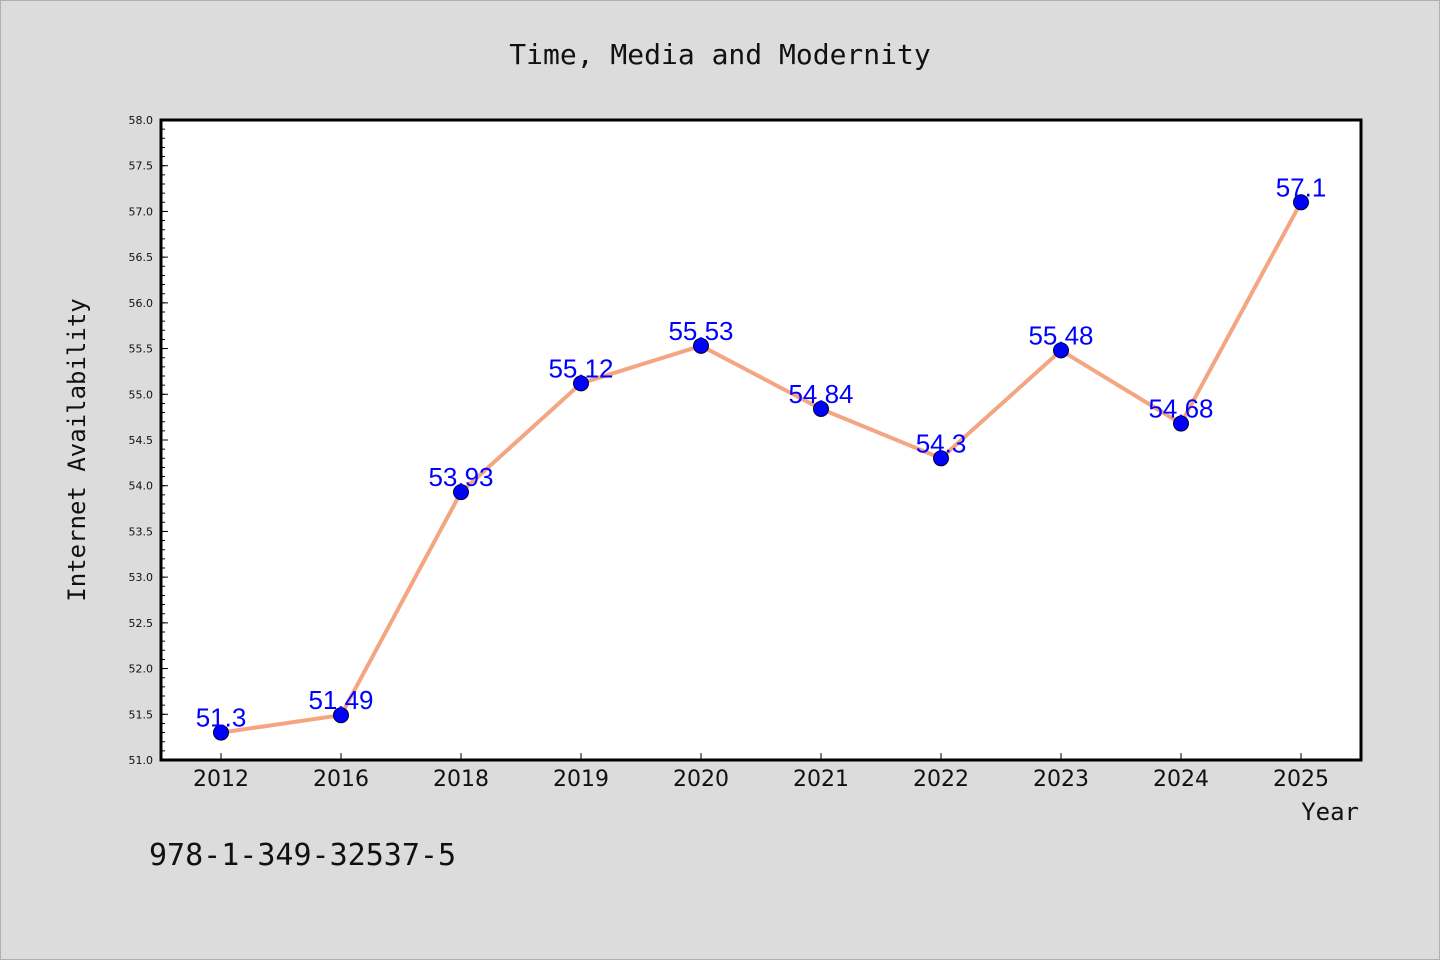 This screenshot has width=1440, height=960. Describe the element at coordinates (141, 669) in the screenshot. I see `y-tick-label: 52.0` at that location.